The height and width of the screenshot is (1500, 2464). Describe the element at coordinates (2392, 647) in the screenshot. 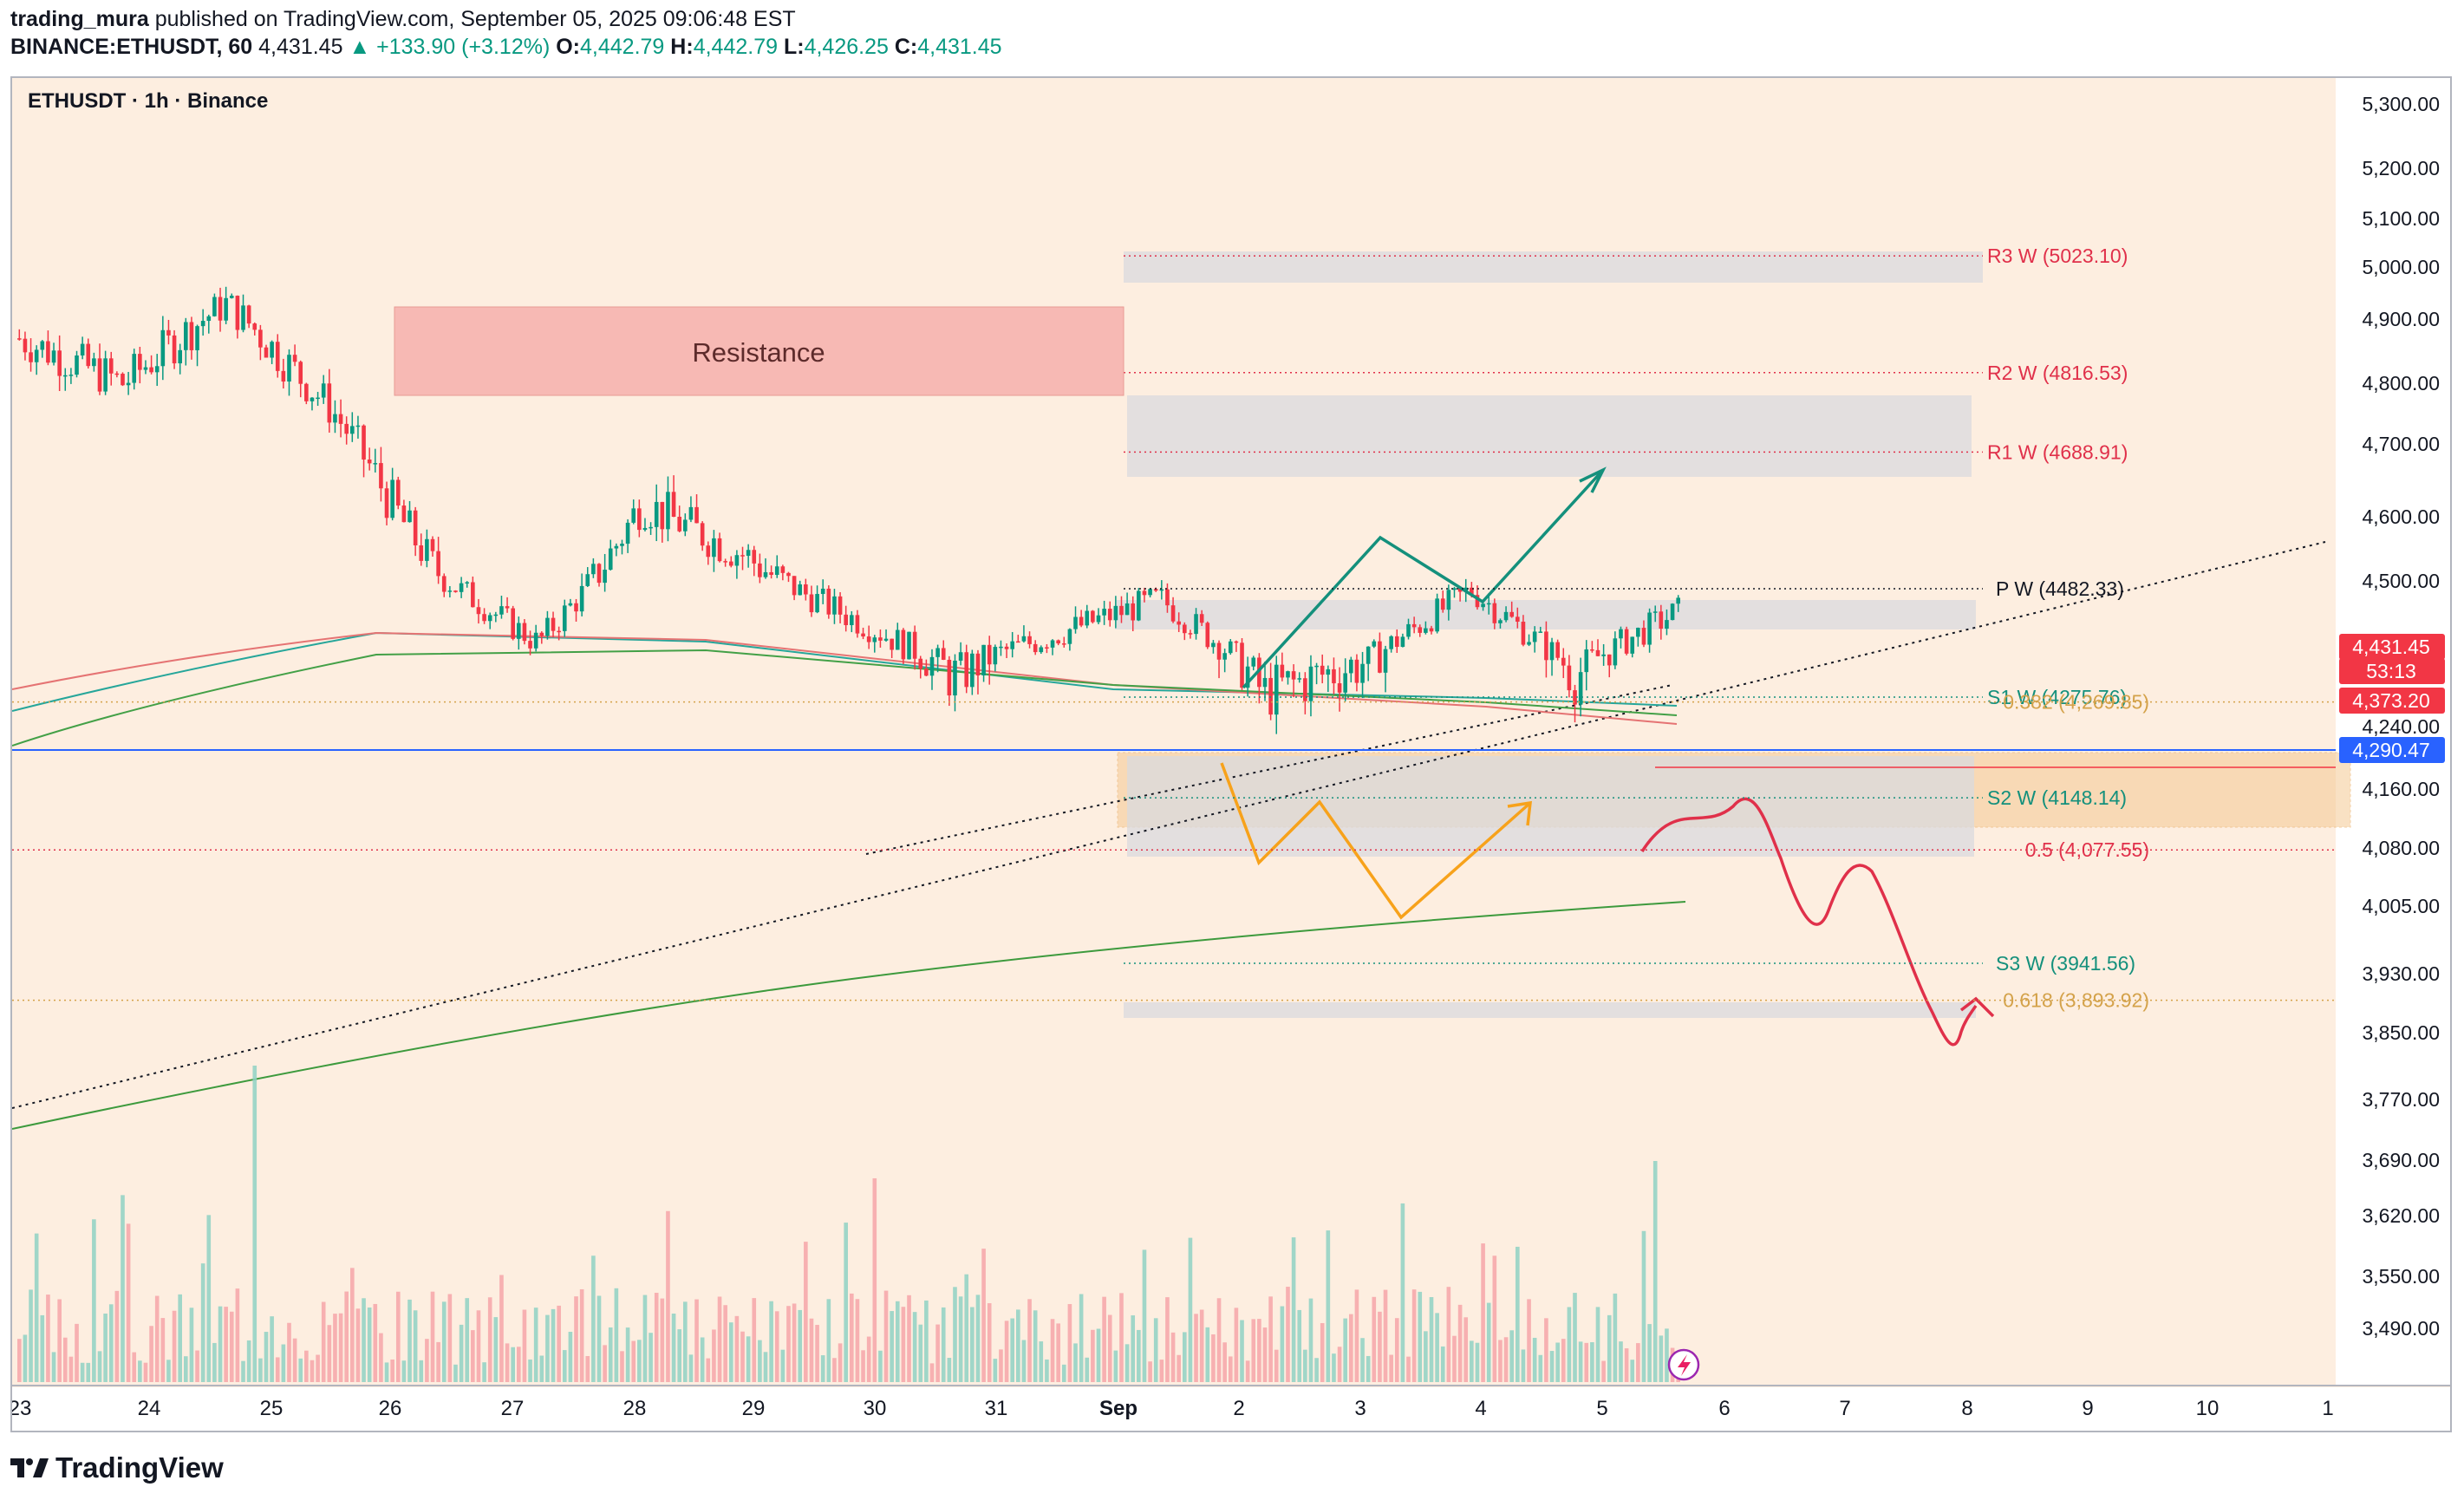

I see `current-price-label-bg` at that location.